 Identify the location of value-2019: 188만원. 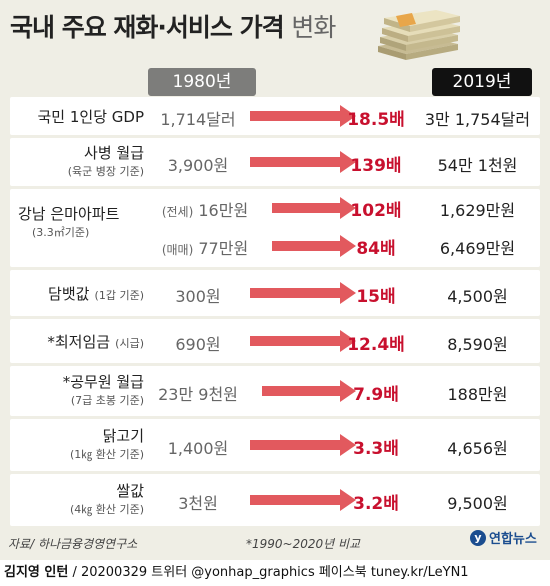
(477, 394).